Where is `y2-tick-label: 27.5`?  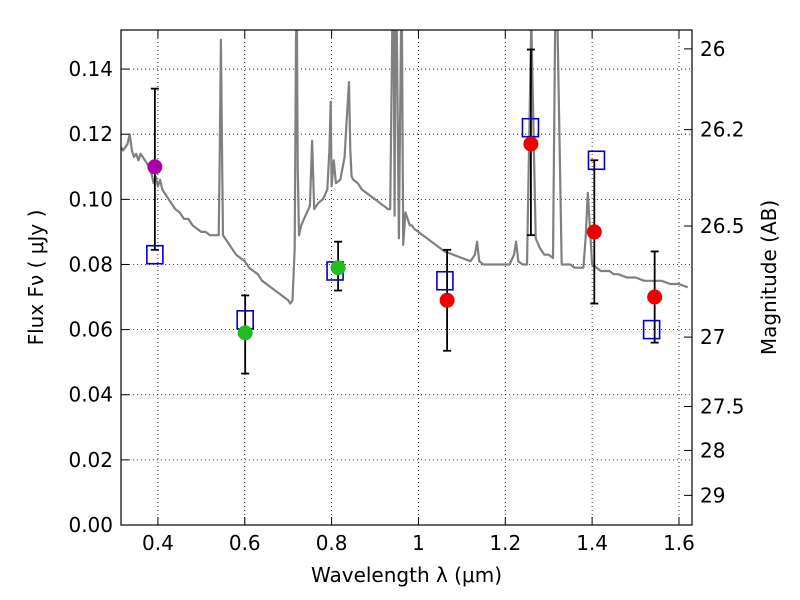 y2-tick-label: 27.5 is located at coordinates (722, 406).